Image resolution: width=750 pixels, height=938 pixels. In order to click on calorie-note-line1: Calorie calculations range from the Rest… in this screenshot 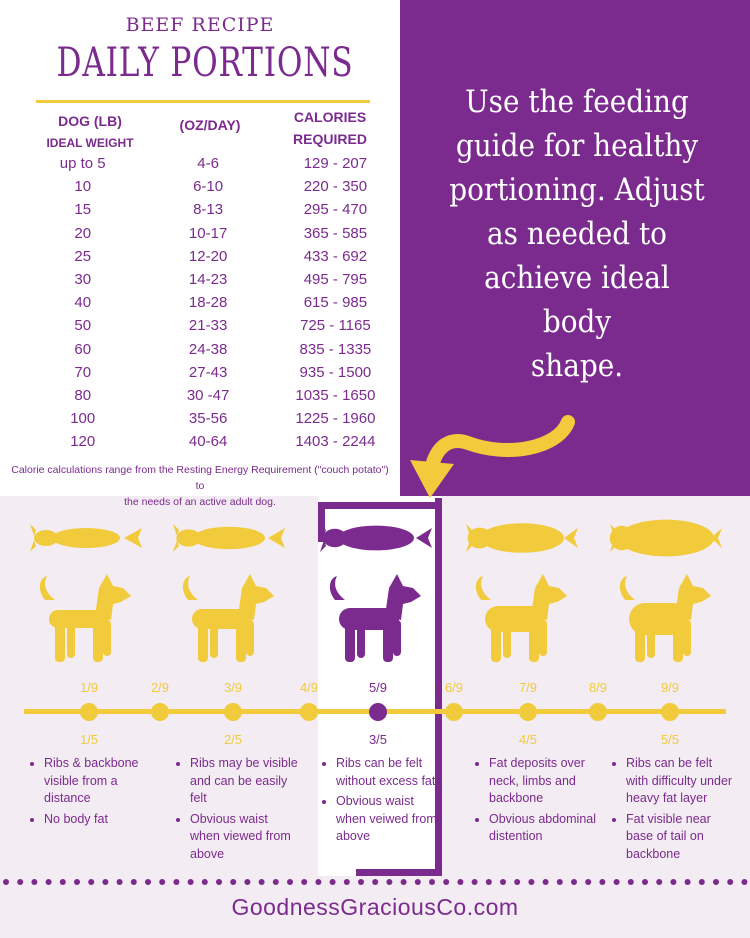, I will do `click(200, 478)`.